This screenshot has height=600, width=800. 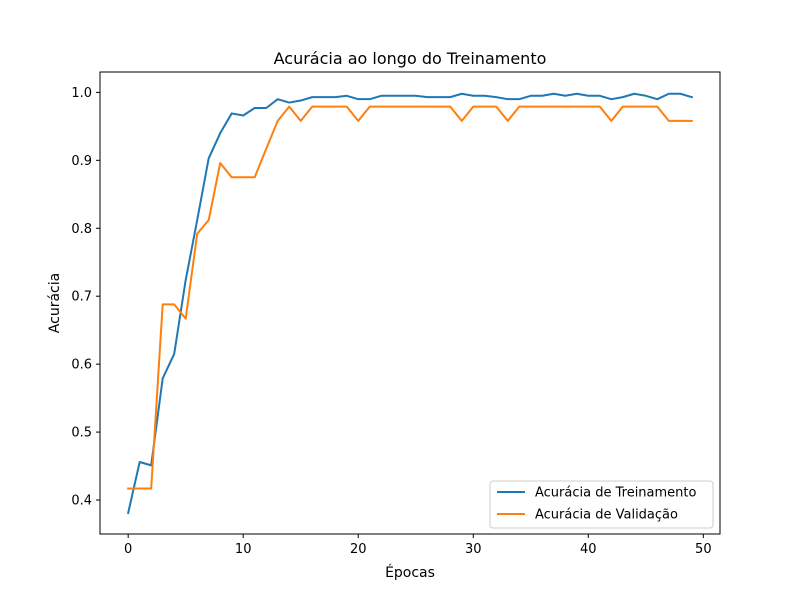 I want to click on x-tick-label: 30, so click(x=473, y=549).